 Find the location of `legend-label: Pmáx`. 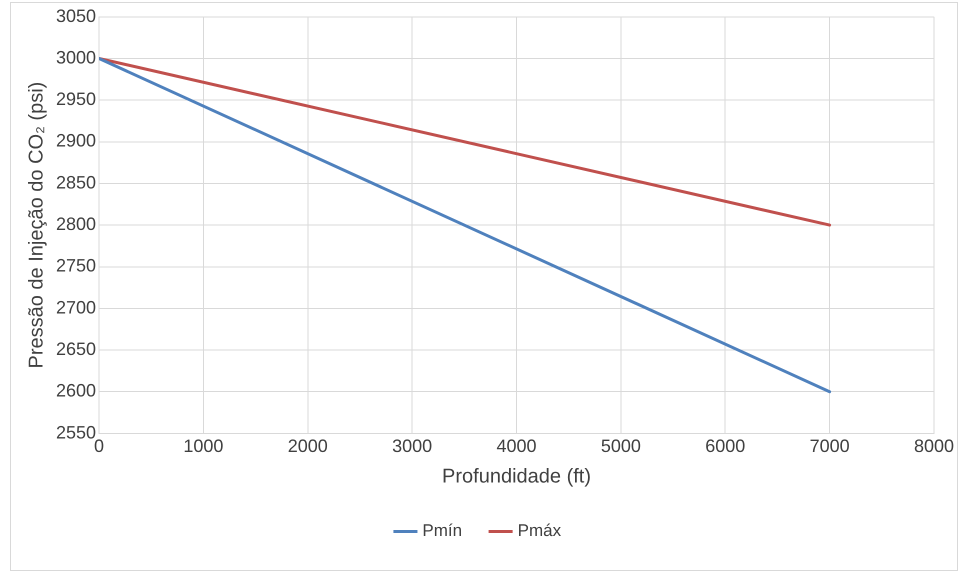

legend-label: Pmáx is located at coordinates (540, 530).